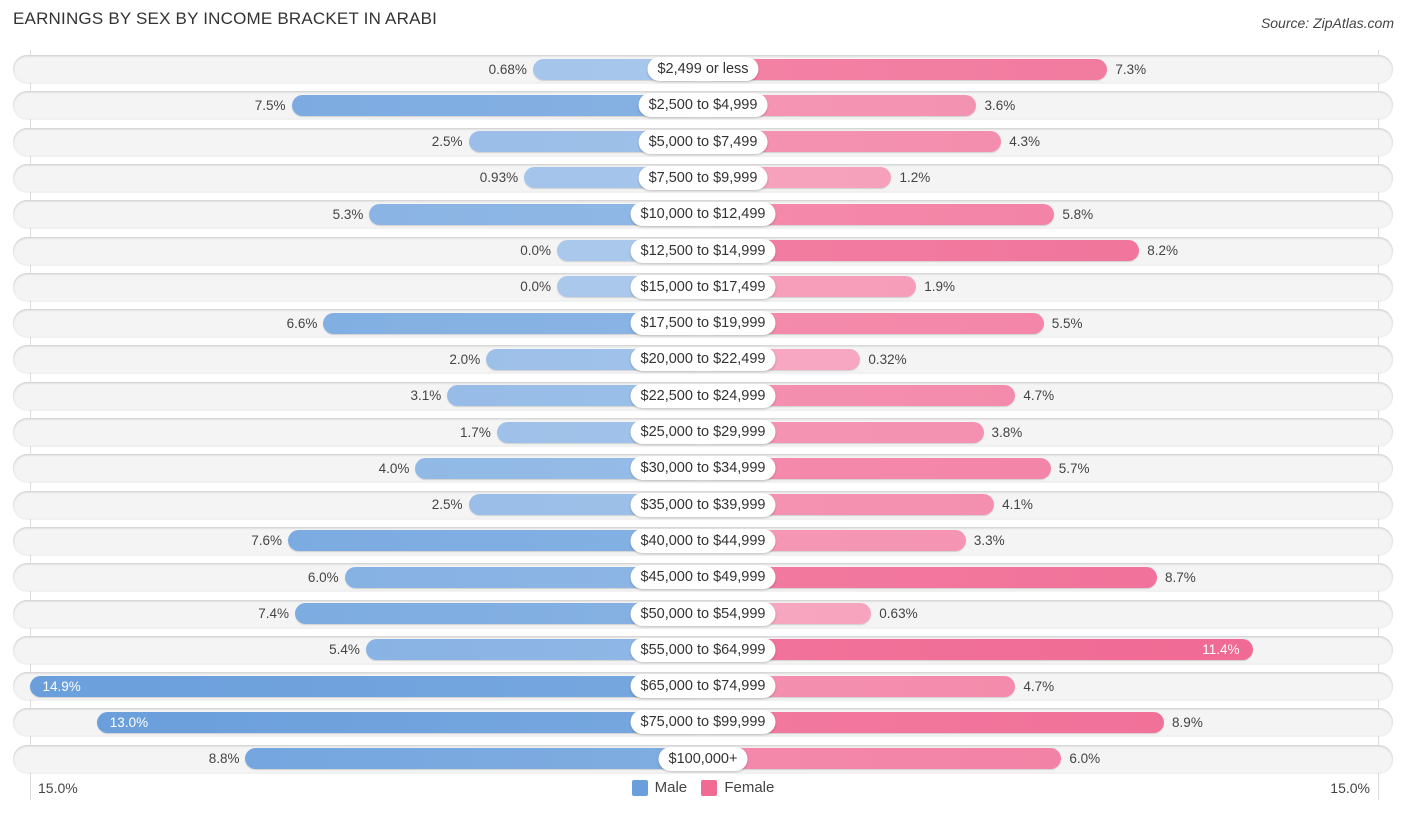 Image resolution: width=1406 pixels, height=813 pixels. Describe the element at coordinates (1350, 788) in the screenshot. I see `right-tick-label: 15.0%` at that location.